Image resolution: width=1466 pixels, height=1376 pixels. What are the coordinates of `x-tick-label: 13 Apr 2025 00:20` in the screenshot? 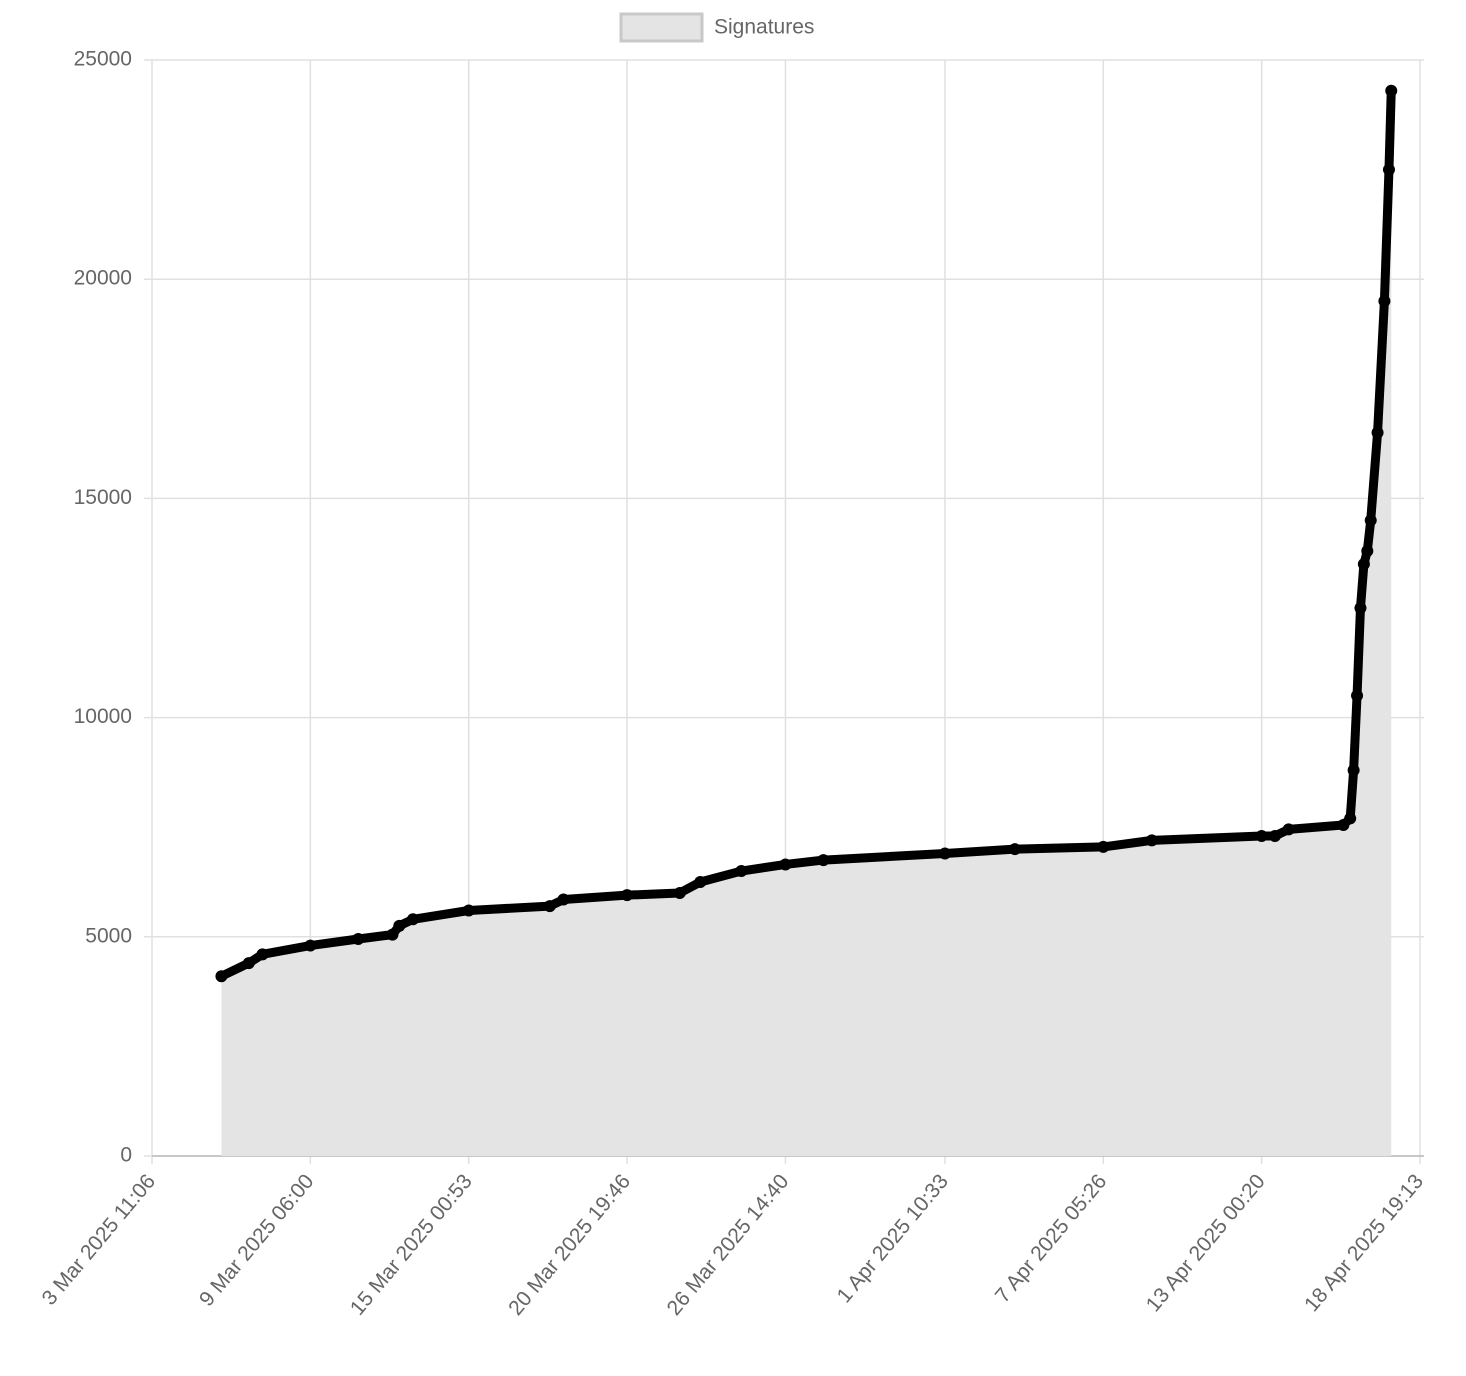 It's located at (1206, 1243).